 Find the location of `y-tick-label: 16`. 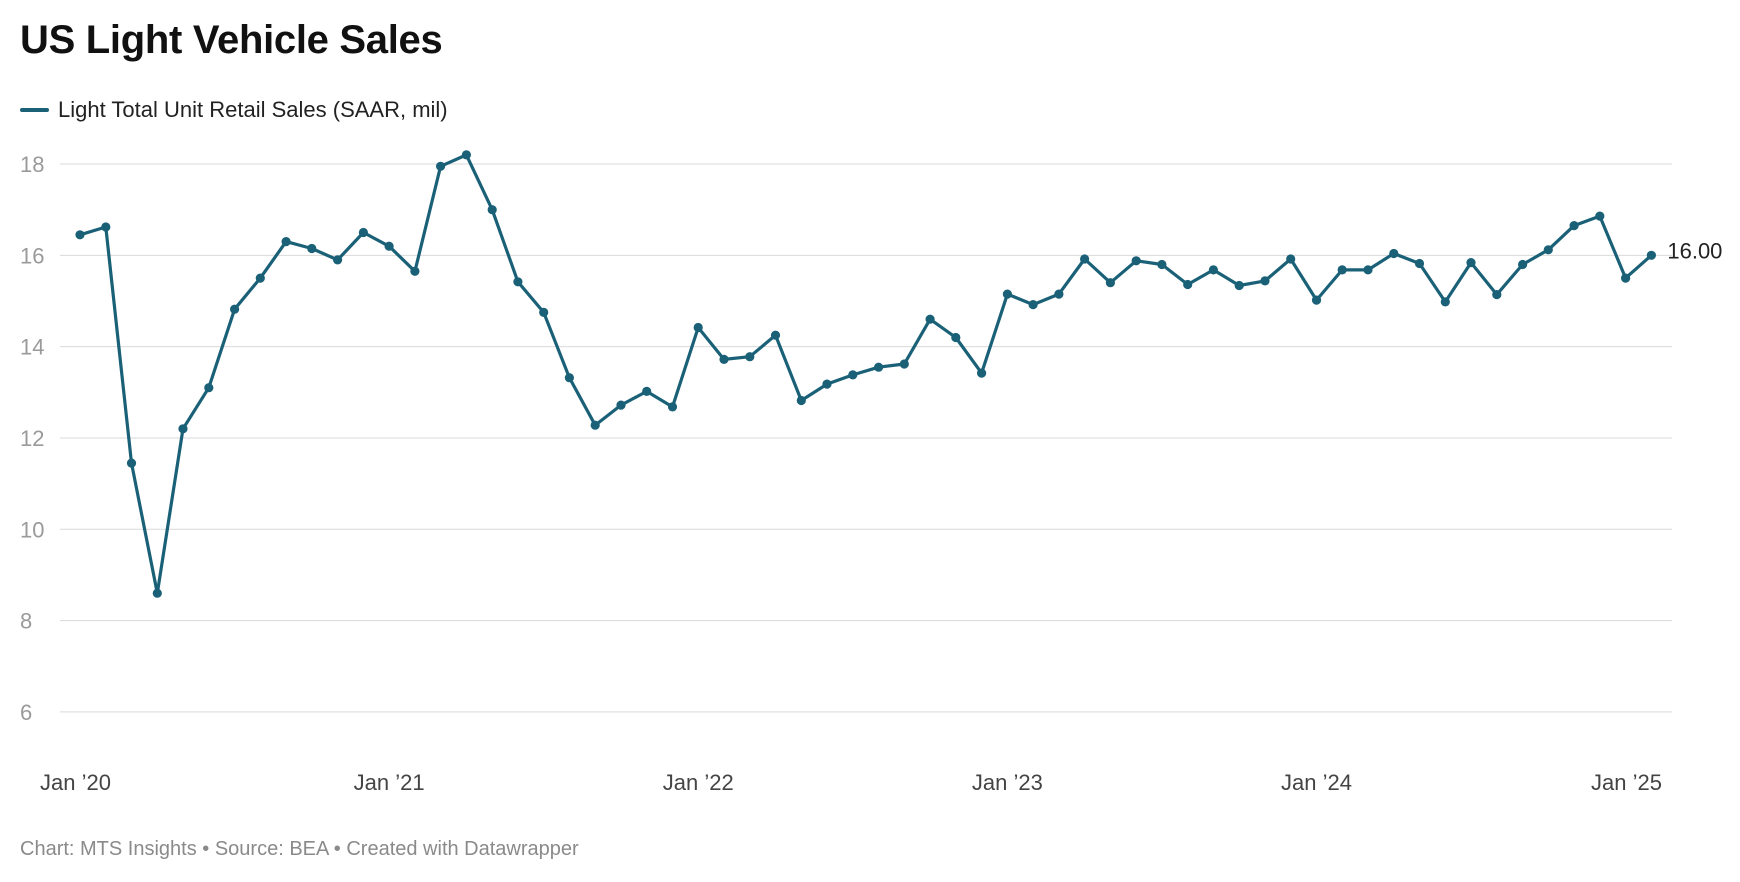

y-tick-label: 16 is located at coordinates (32, 255).